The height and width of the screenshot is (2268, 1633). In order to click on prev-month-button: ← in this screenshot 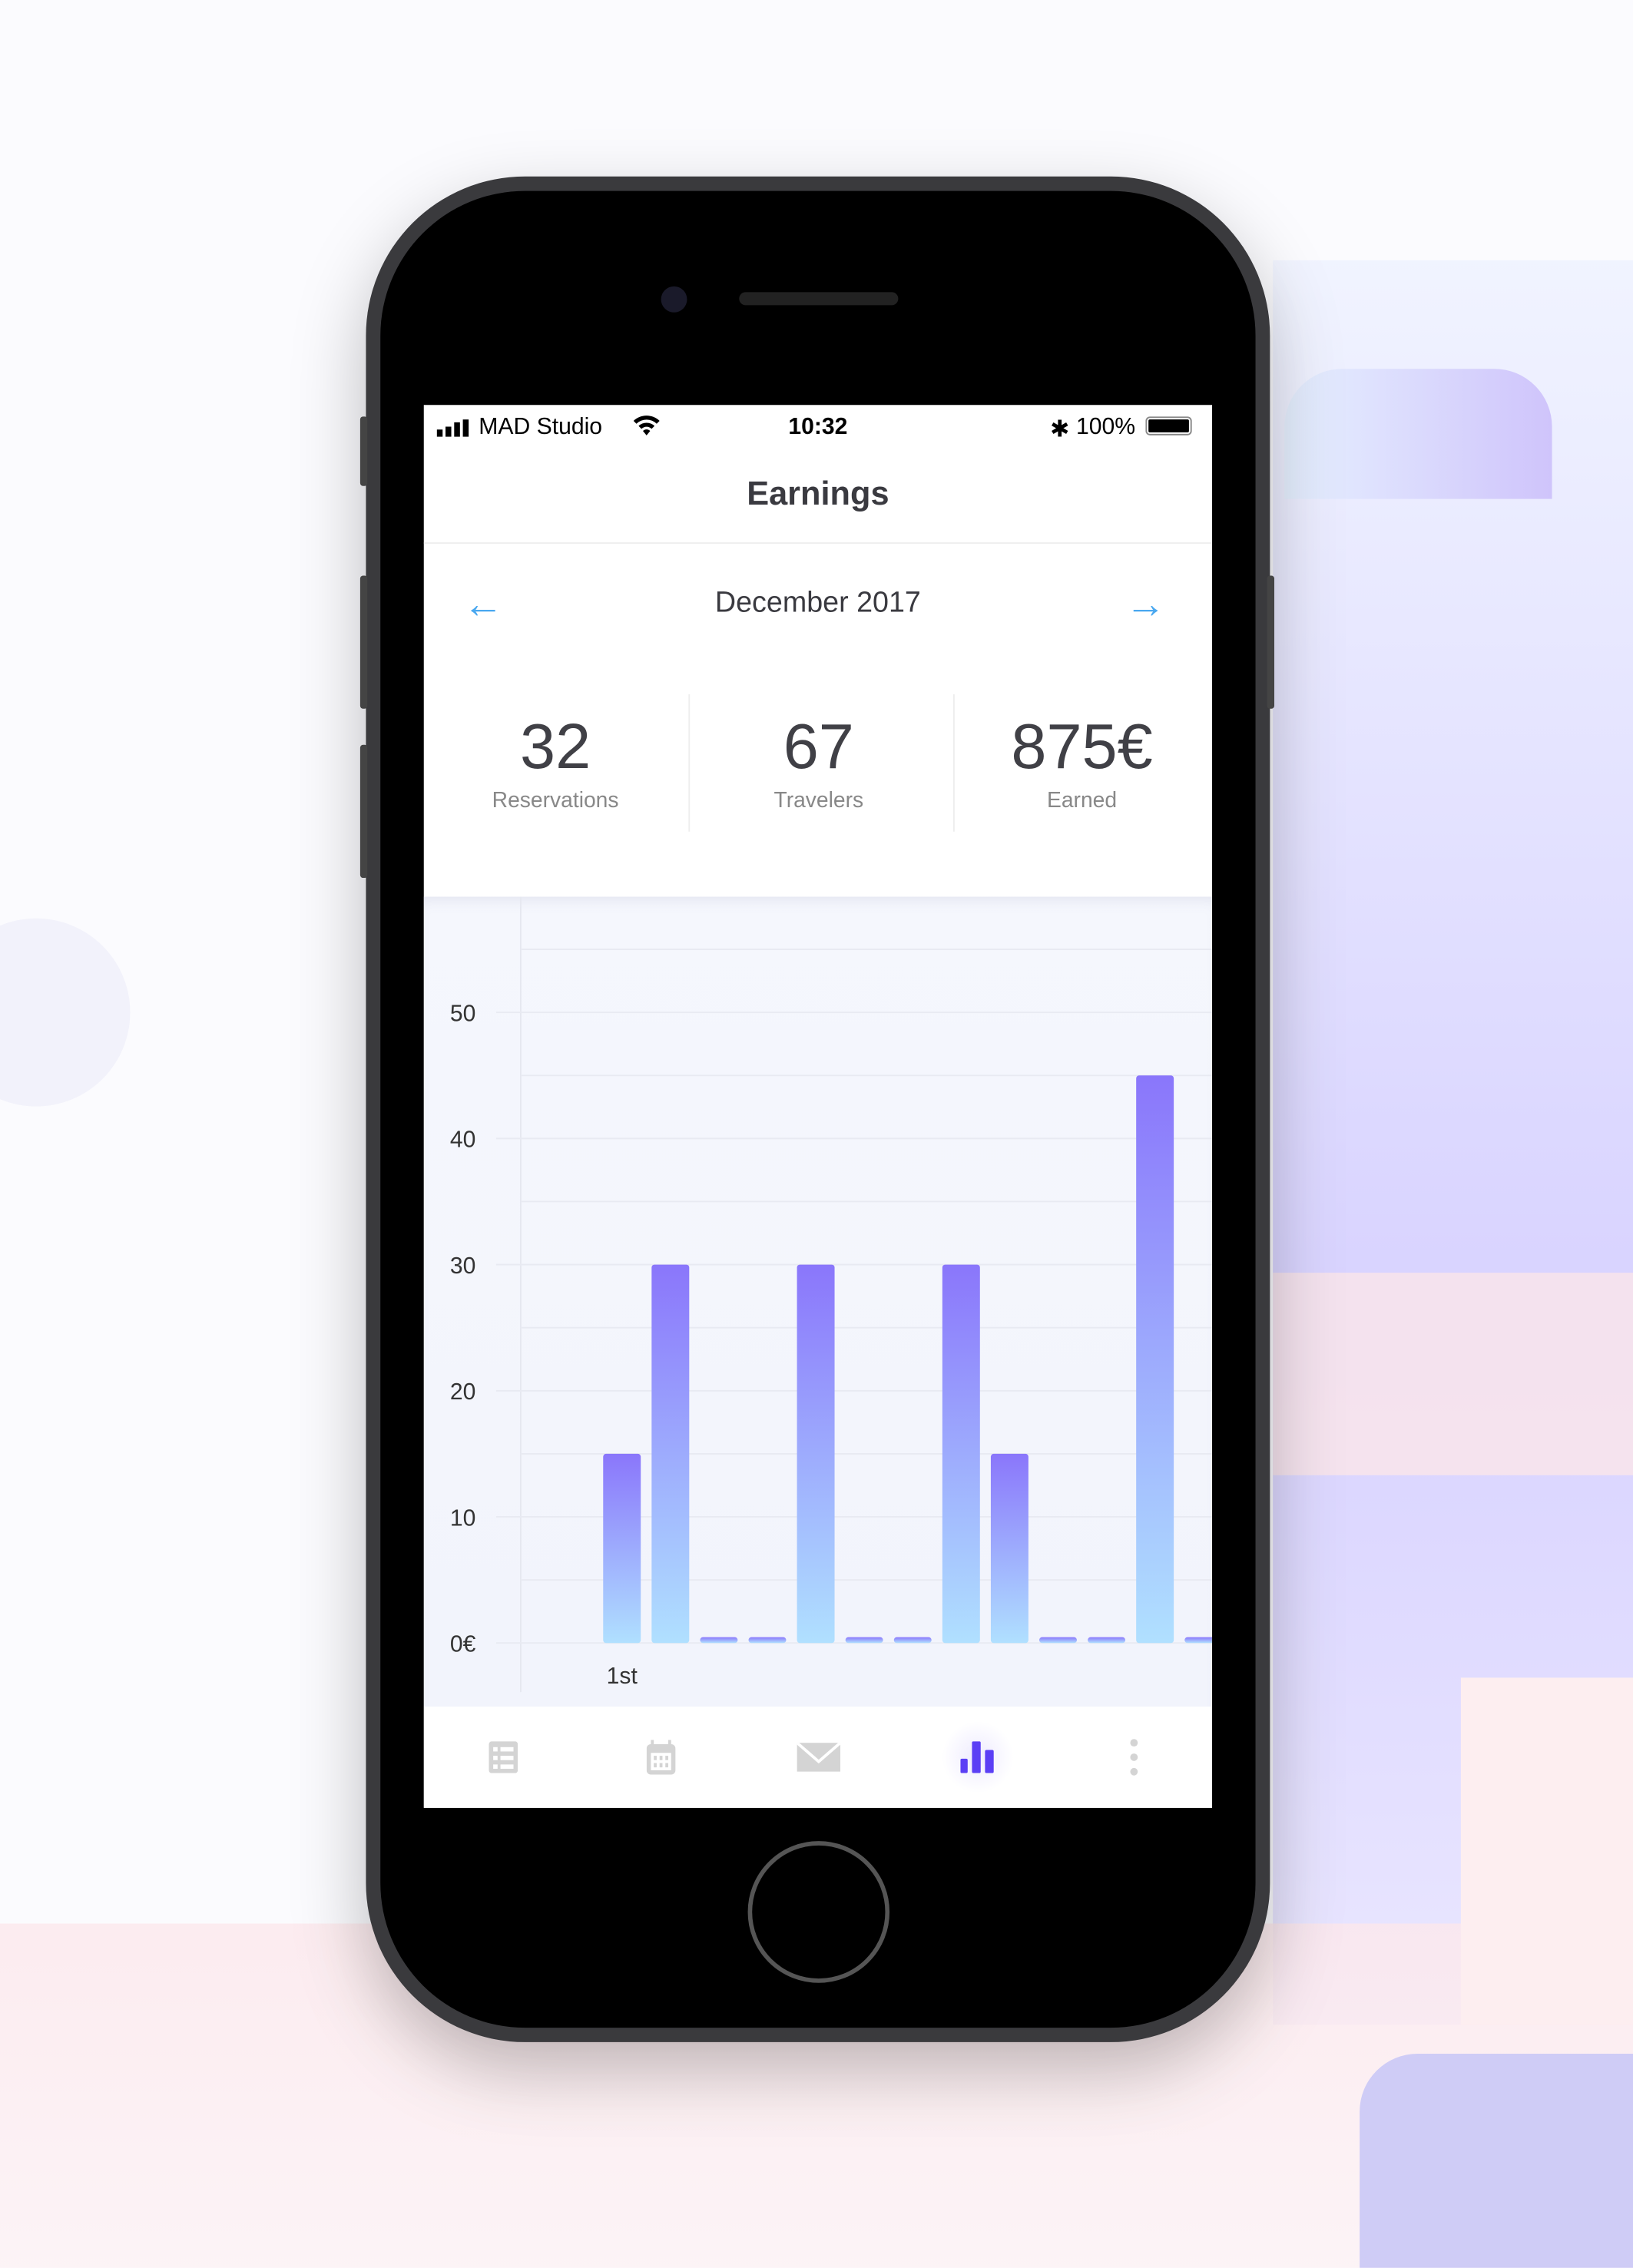, I will do `click(483, 604)`.